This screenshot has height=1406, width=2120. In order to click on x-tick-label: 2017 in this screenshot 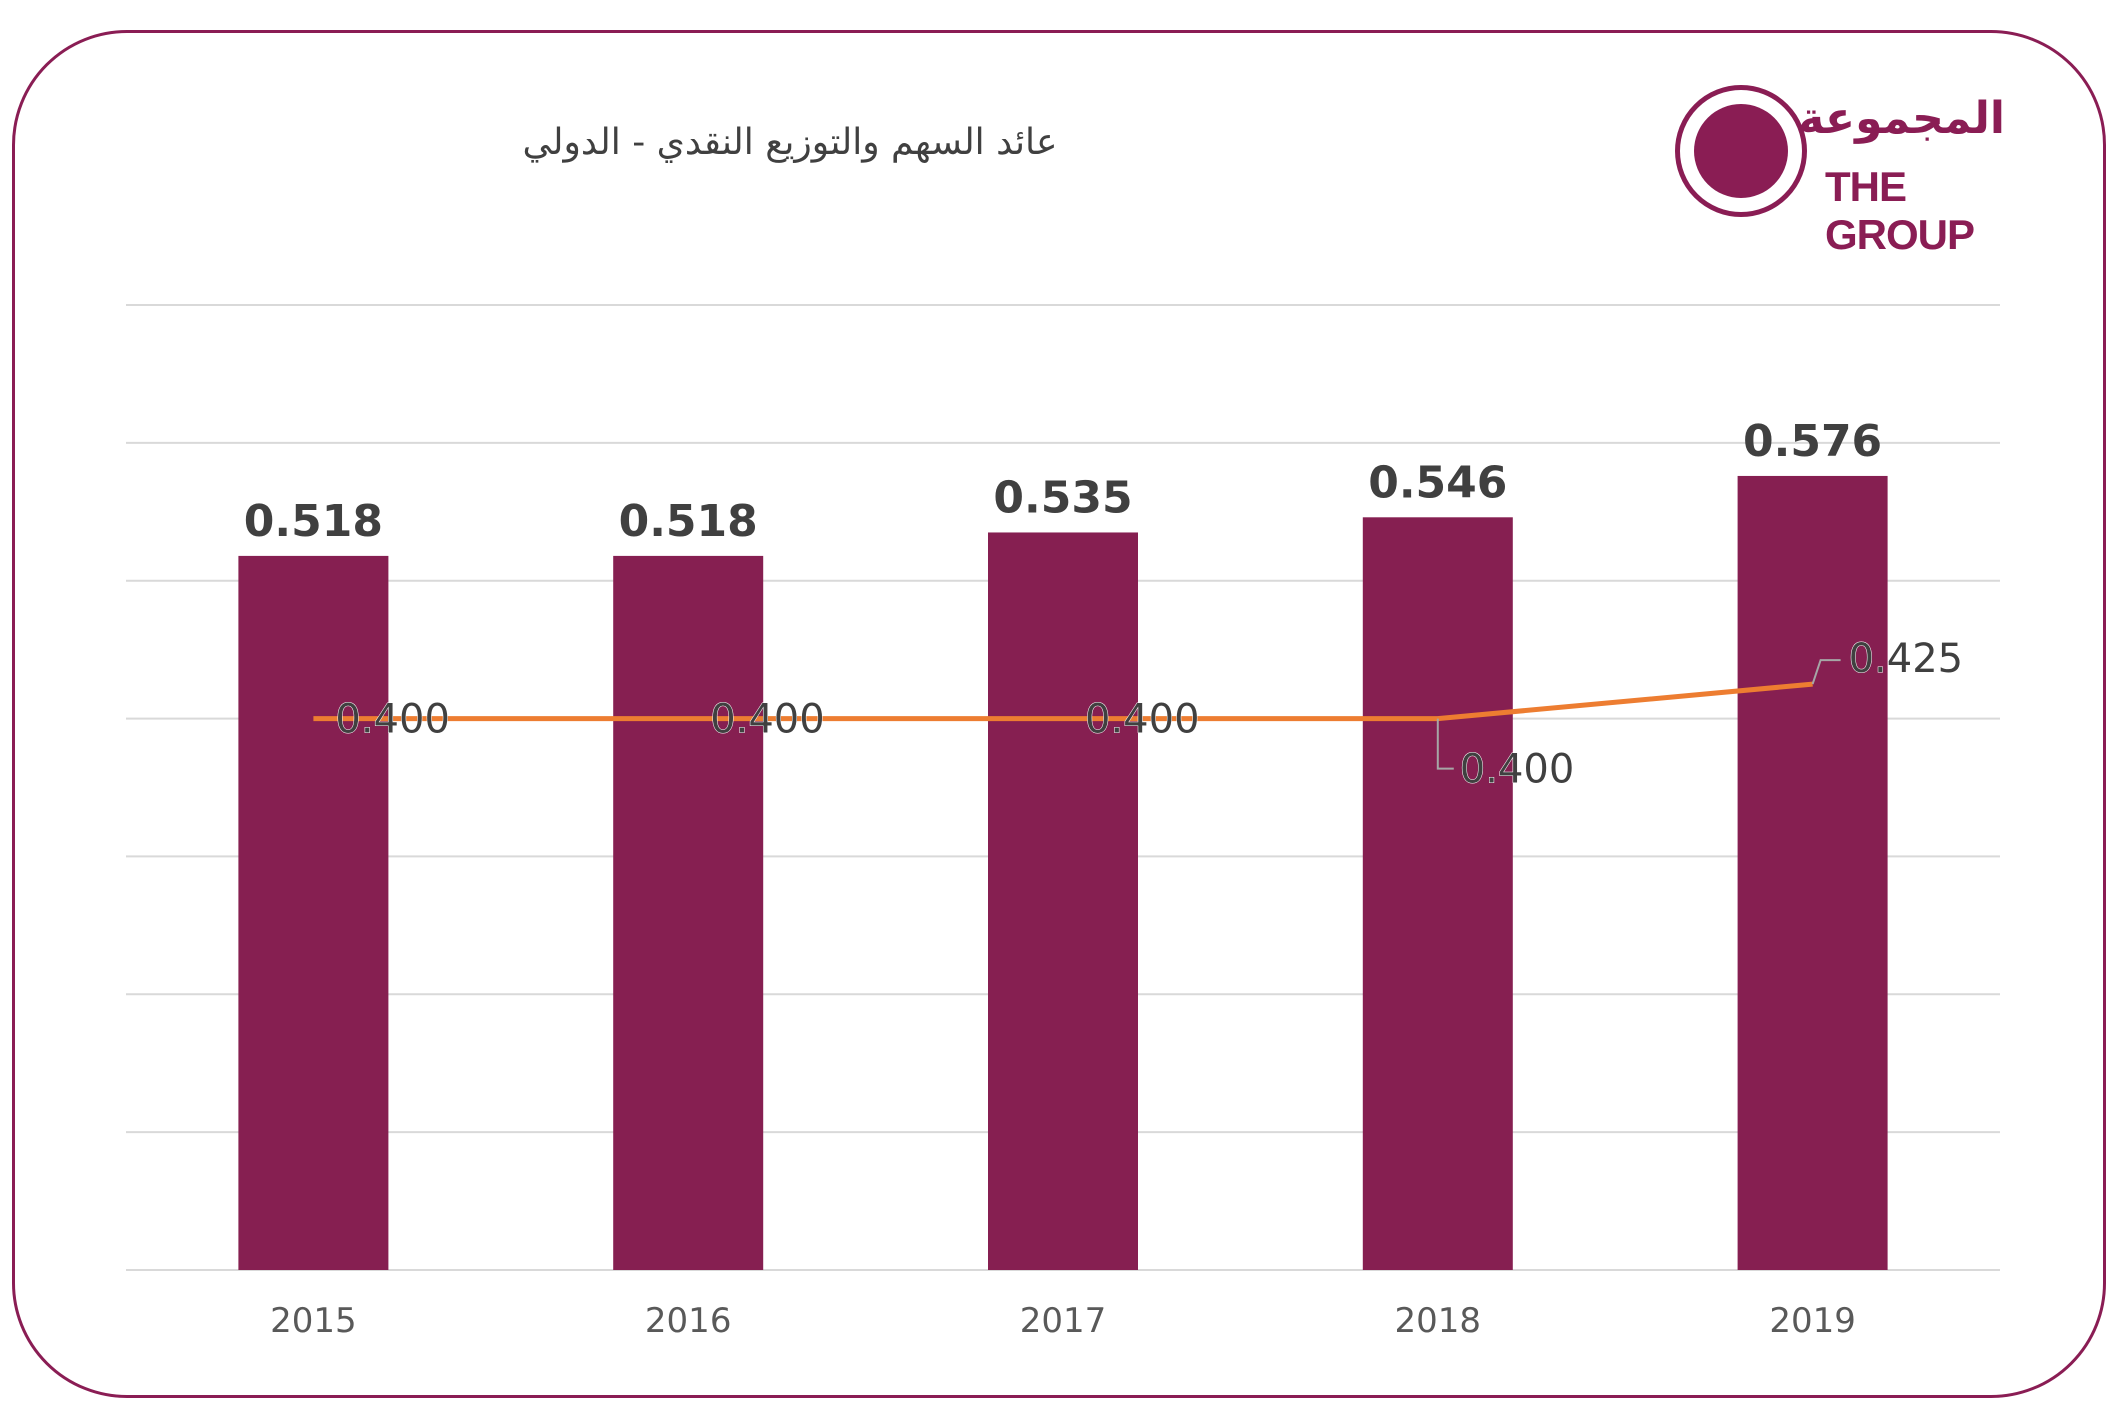, I will do `click(1063, 1321)`.